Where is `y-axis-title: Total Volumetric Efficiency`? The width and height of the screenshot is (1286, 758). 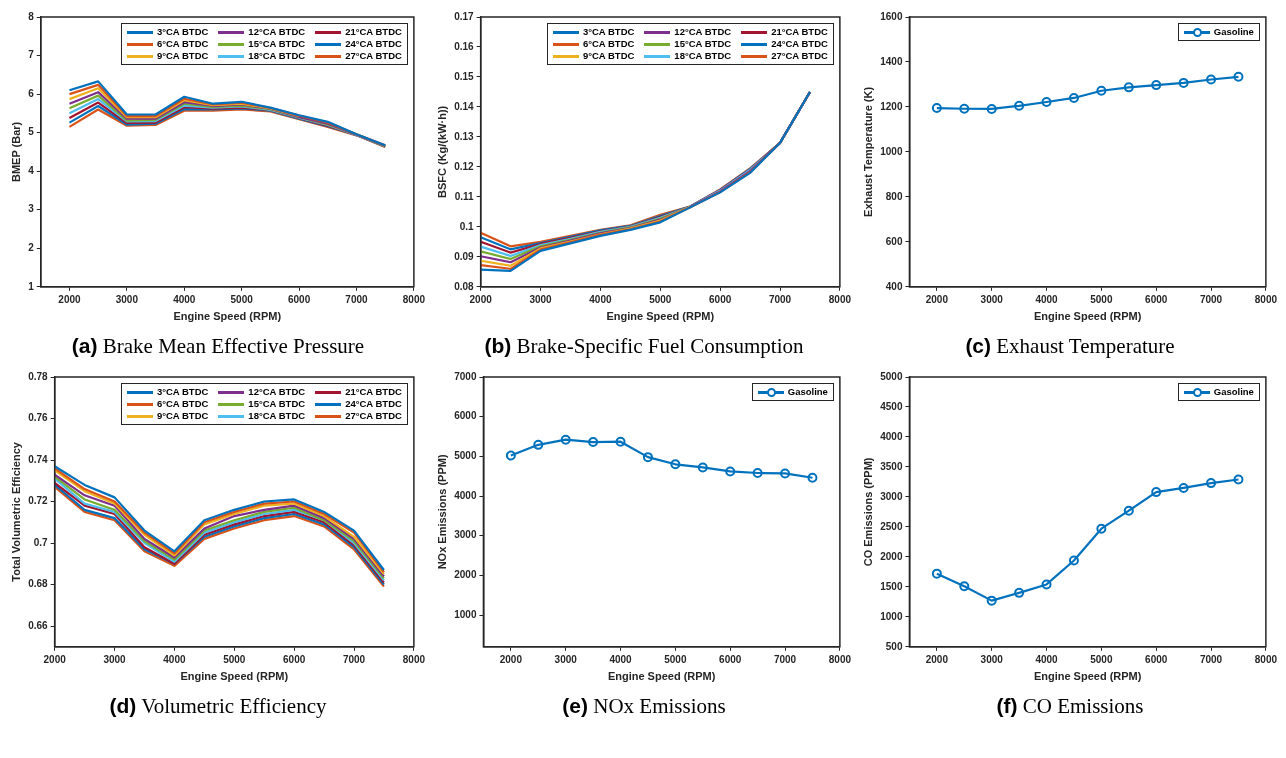 y-axis-title: Total Volumetric Efficiency is located at coordinates (15, 511).